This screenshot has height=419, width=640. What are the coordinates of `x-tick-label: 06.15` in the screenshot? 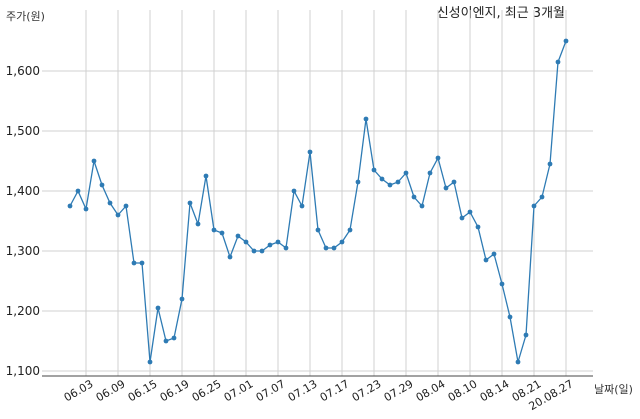 It's located at (143, 390).